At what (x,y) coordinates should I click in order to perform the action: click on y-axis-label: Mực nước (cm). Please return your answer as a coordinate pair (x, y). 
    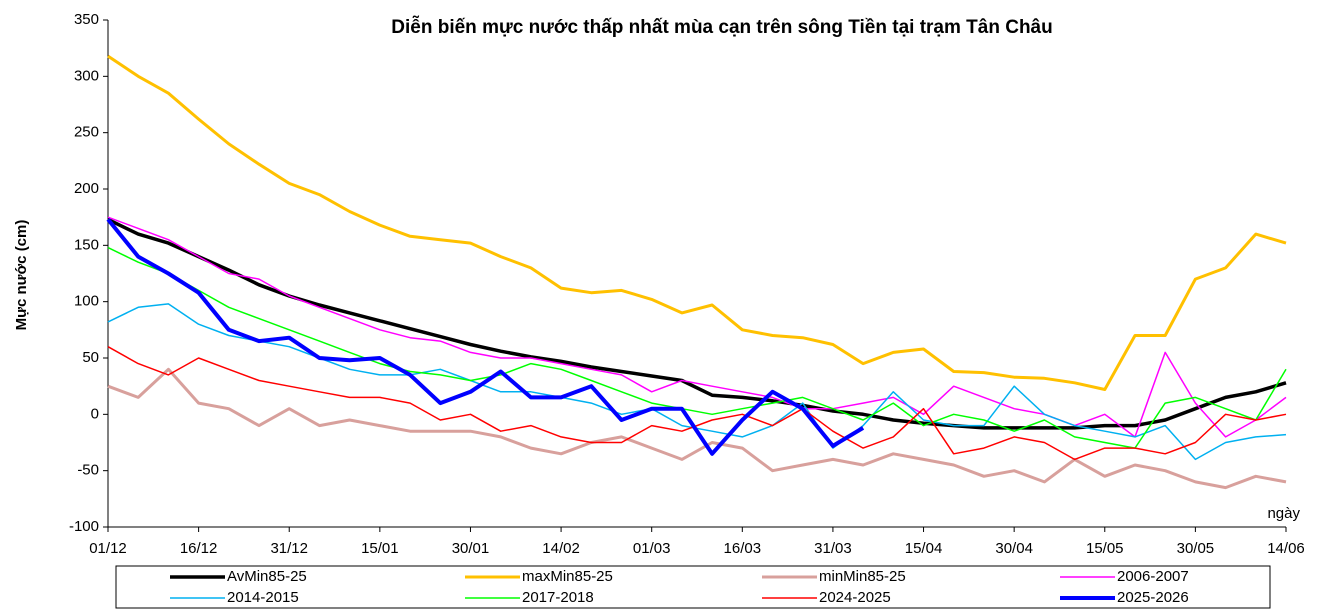
    Looking at the image, I should click on (21, 275).